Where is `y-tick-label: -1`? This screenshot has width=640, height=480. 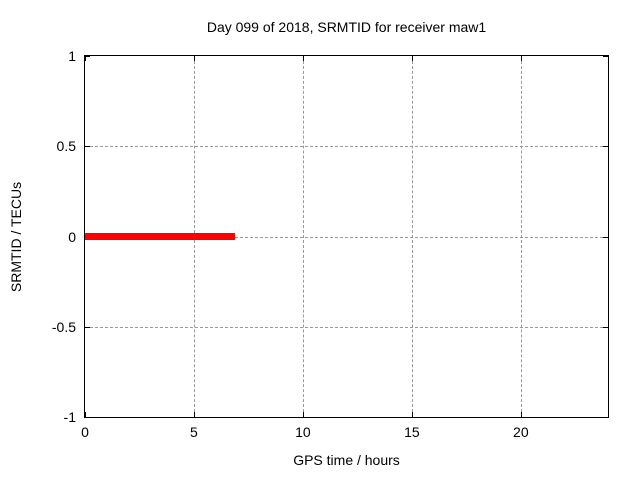
y-tick-label: -1 is located at coordinates (69, 417).